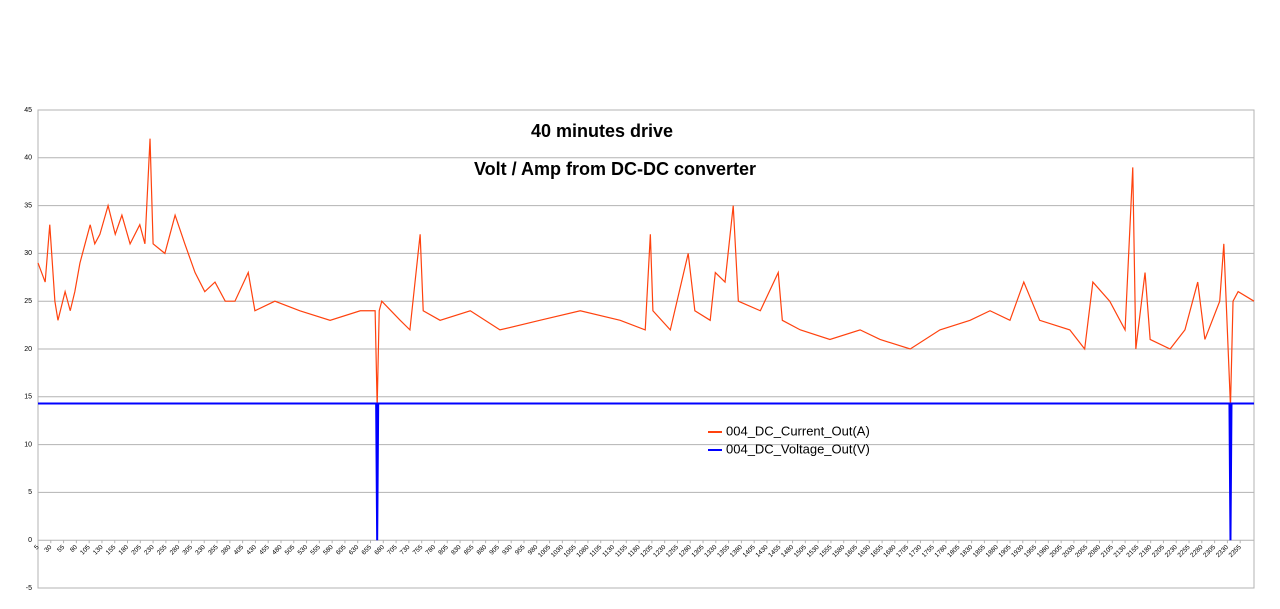 The height and width of the screenshot is (609, 1280). I want to click on y-tick-label: 25, so click(28, 301).